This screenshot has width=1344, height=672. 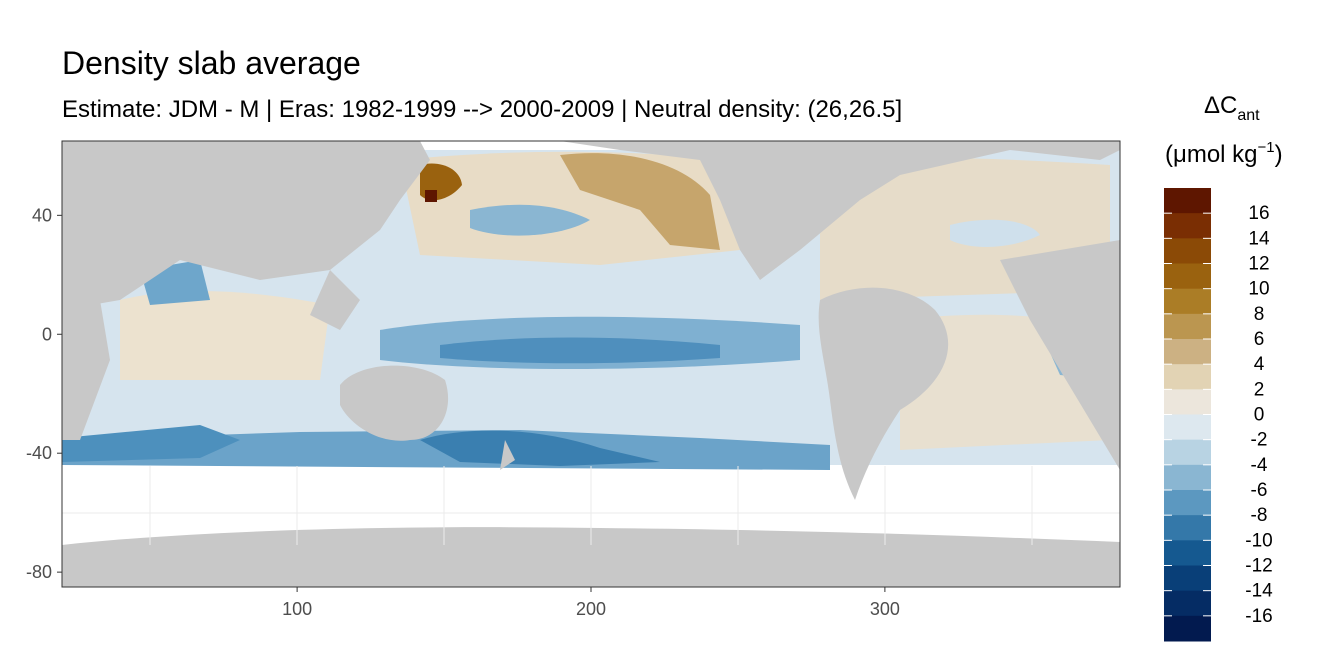 What do you see at coordinates (1279, 154) in the screenshot?
I see `legend-unit-post: )` at bounding box center [1279, 154].